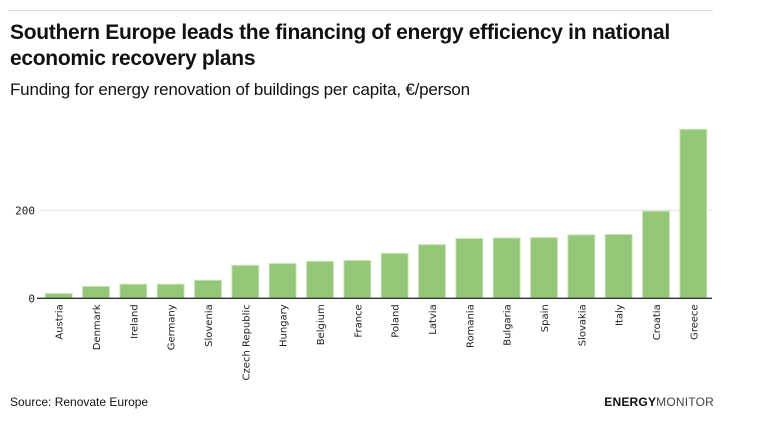 Image resolution: width=757 pixels, height=427 pixels. Describe the element at coordinates (284, 325) in the screenshot. I see `x-tick-label: Hungary` at that location.